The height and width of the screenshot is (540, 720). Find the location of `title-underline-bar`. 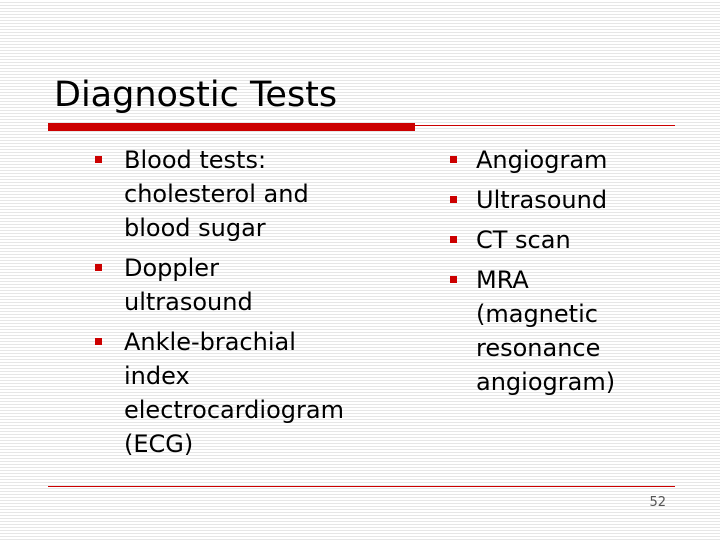

title-underline-bar is located at coordinates (231, 127).